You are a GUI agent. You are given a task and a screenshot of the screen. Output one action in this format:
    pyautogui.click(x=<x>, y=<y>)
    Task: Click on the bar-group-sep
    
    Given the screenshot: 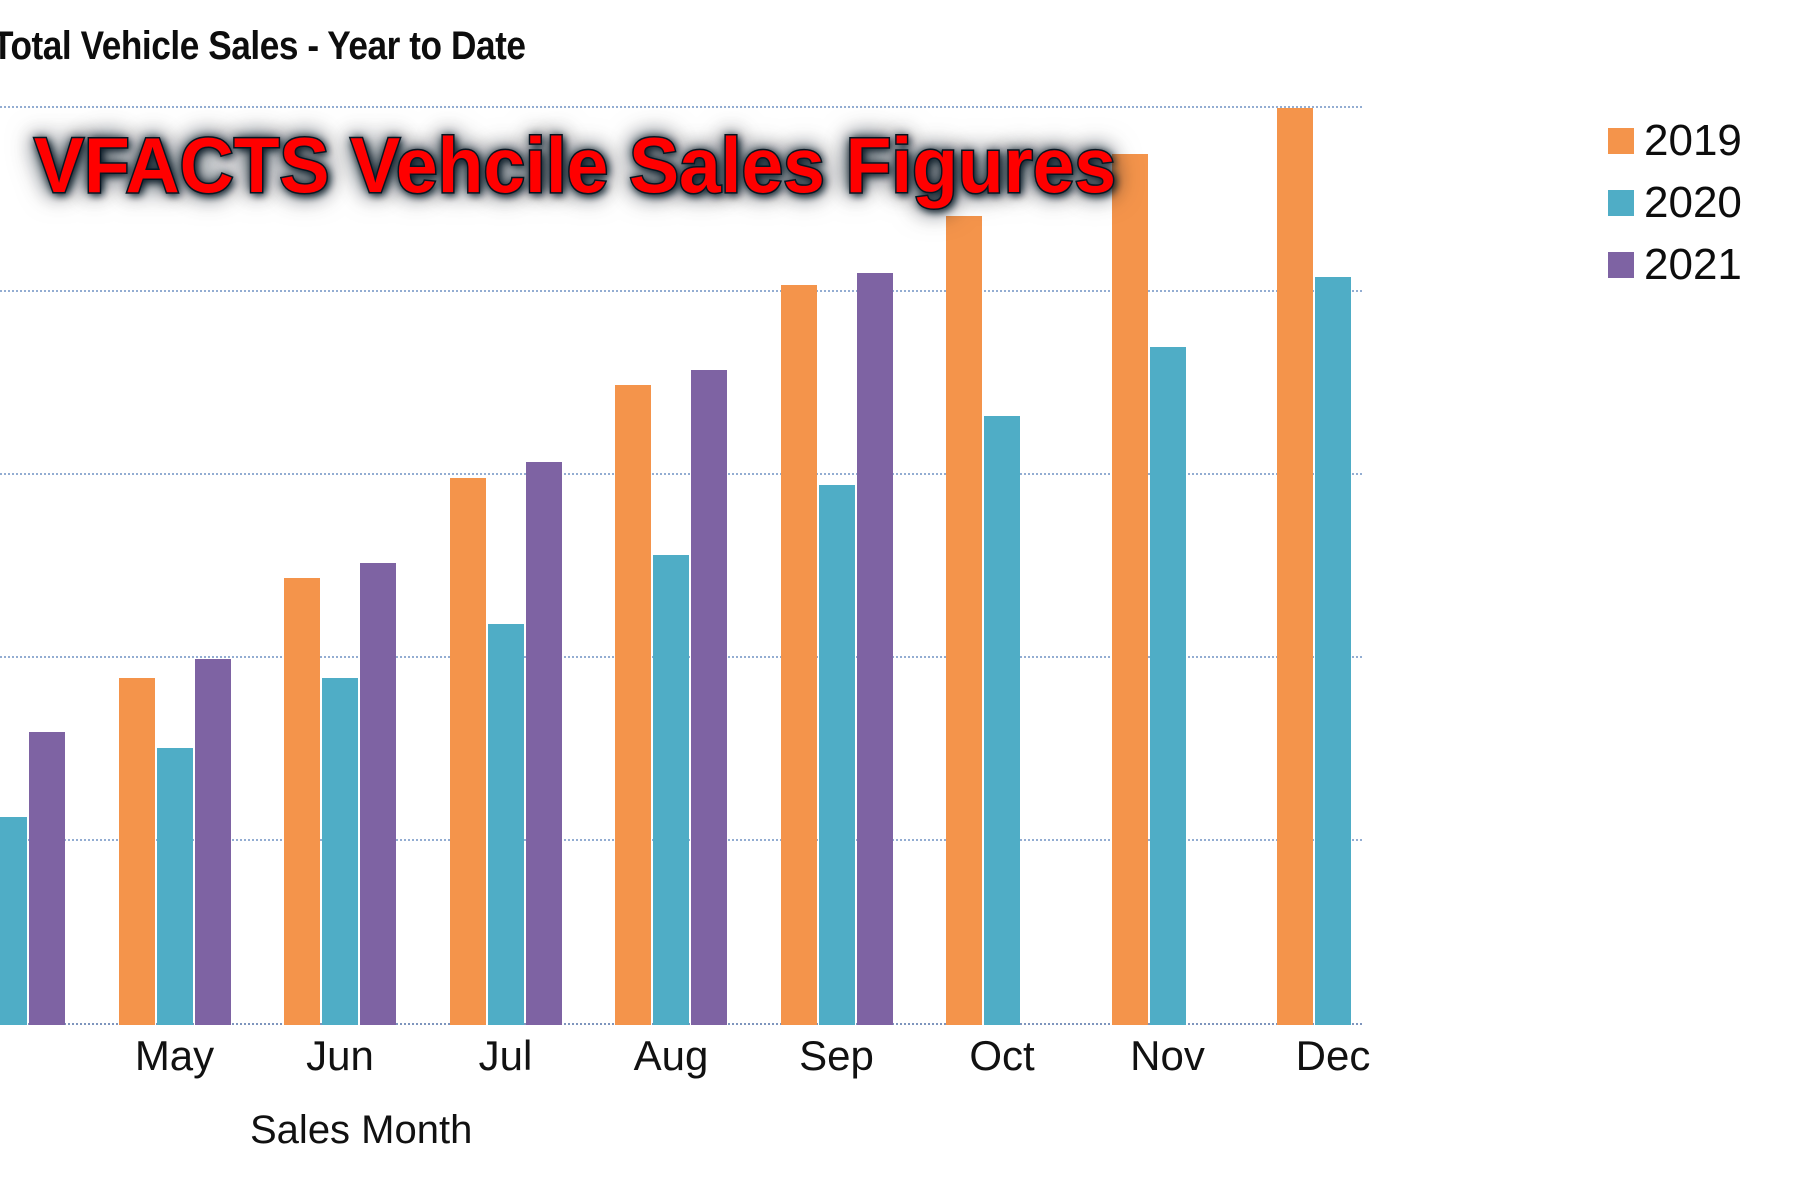 What is the action you would take?
    pyautogui.click(x=836, y=562)
    